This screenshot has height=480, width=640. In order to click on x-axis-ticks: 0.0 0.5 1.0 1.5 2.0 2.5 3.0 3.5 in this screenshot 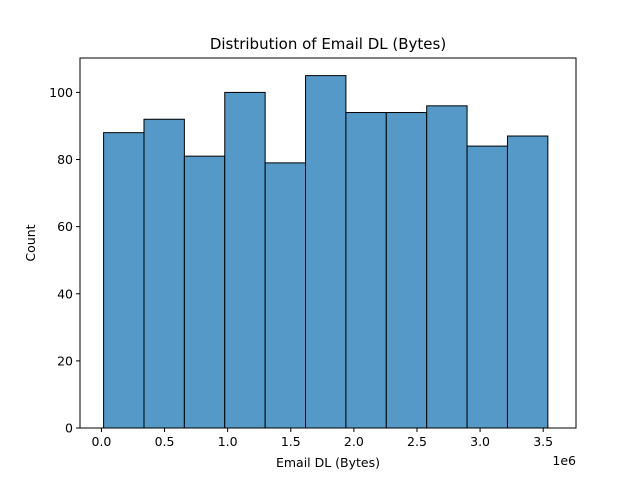, I will do `click(322, 438)`.